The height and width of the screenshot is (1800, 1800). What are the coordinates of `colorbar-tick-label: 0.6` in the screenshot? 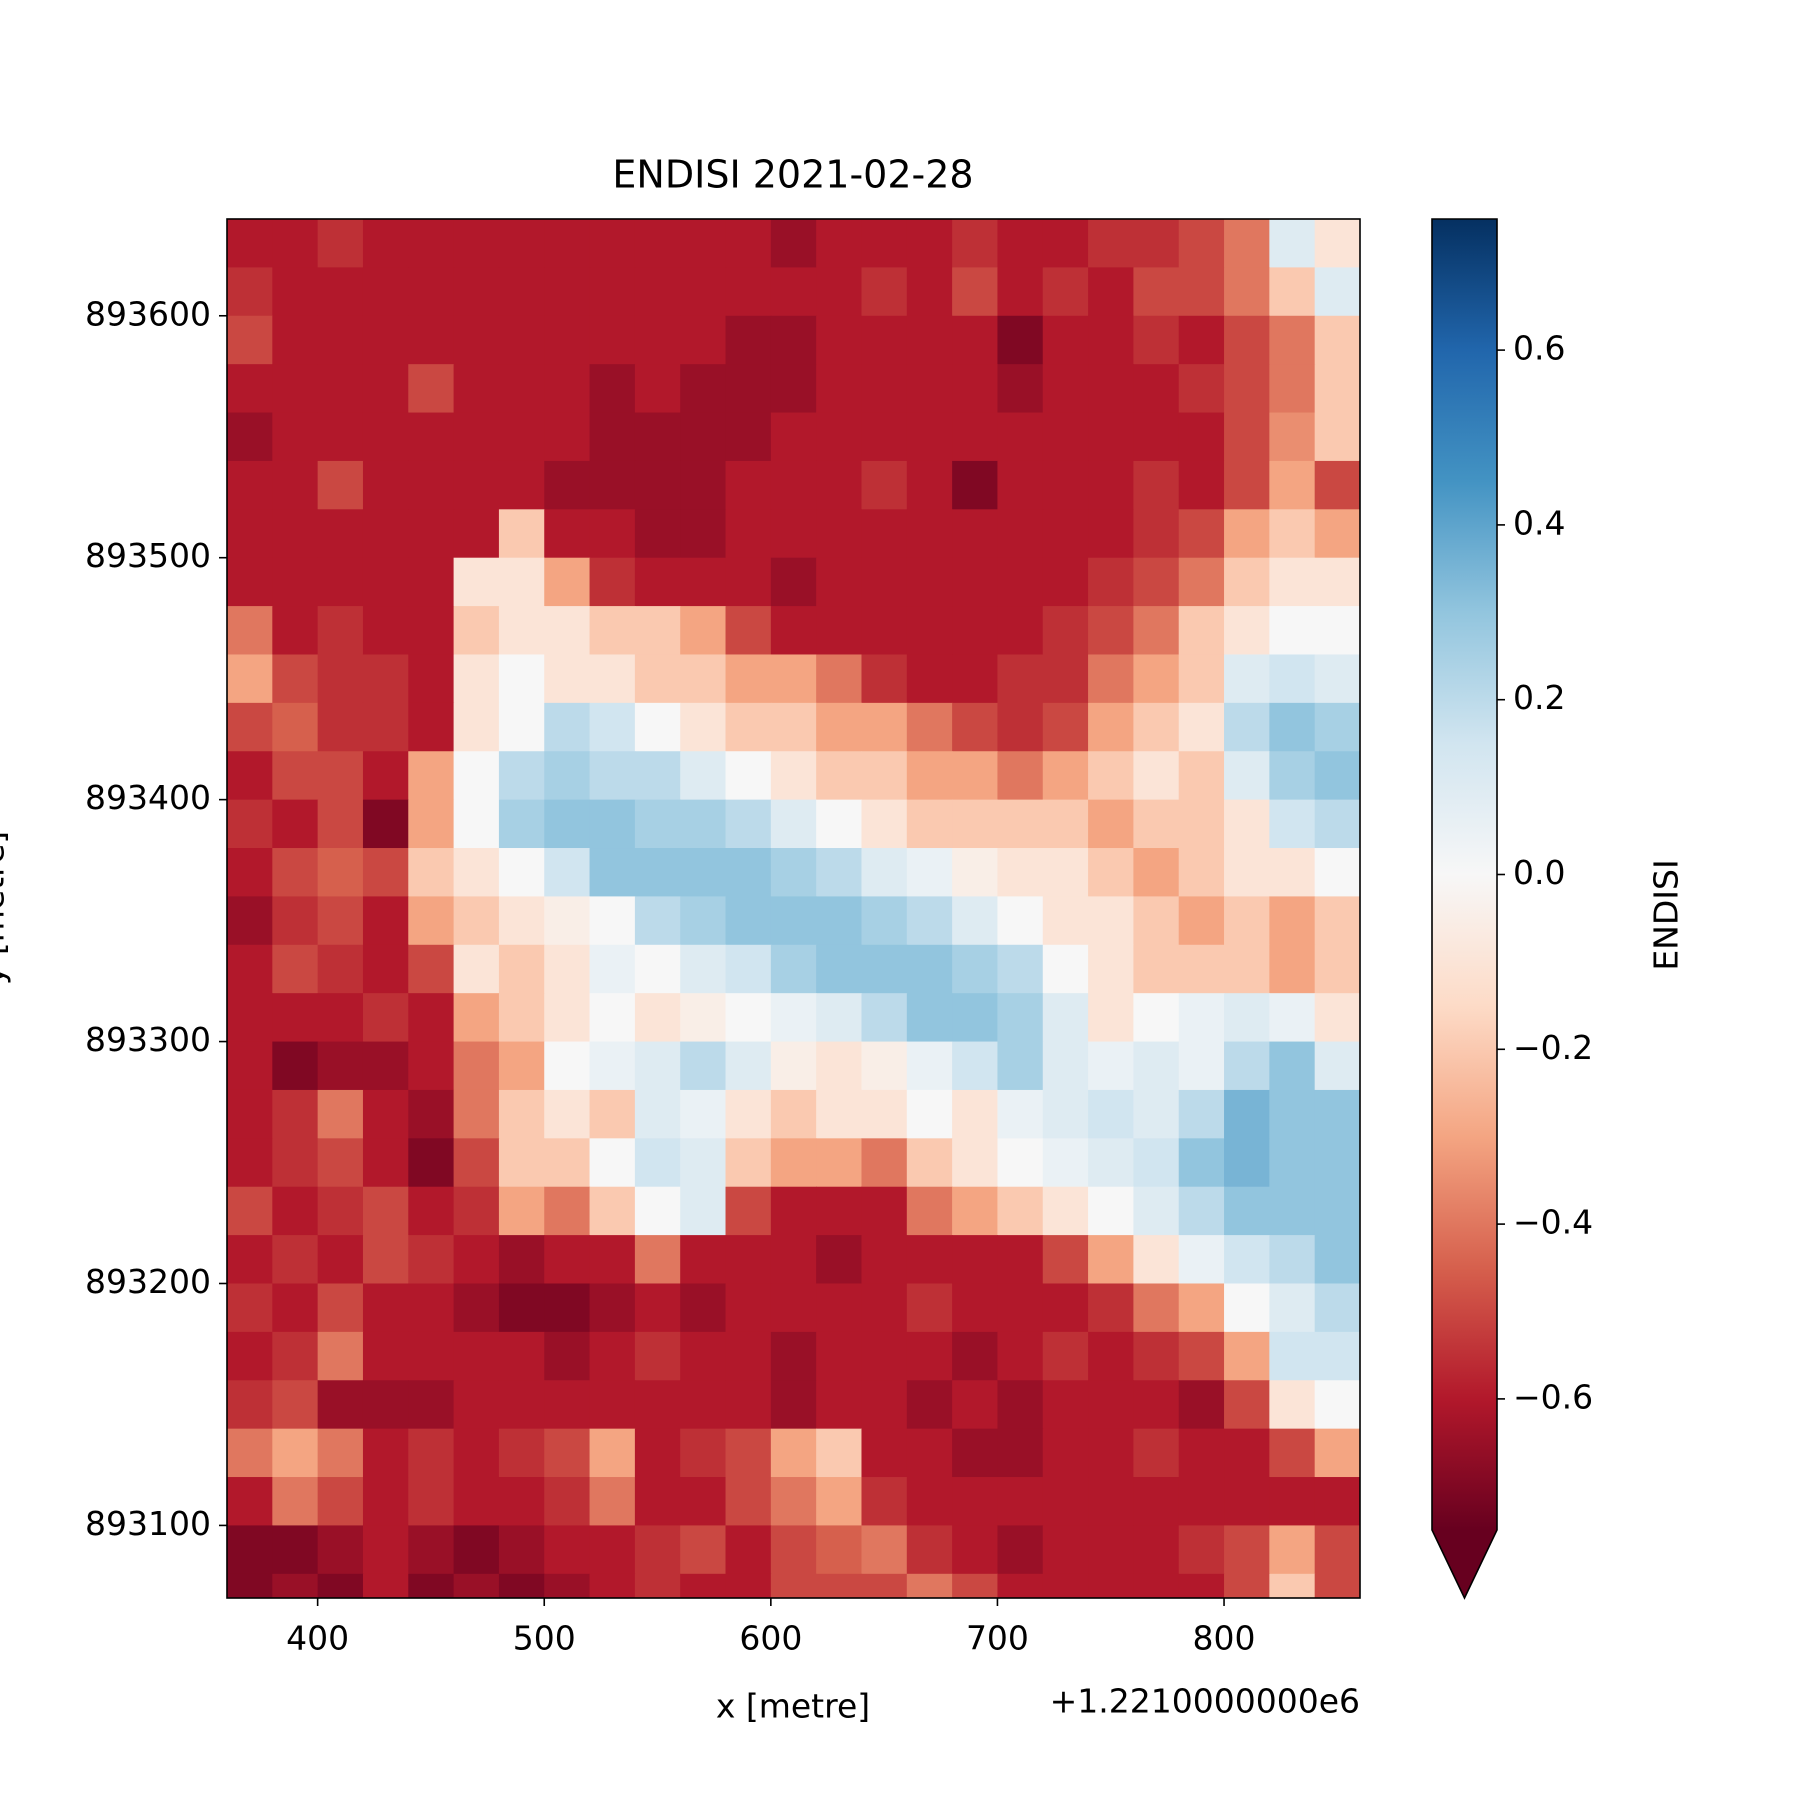 It's located at (1539, 348).